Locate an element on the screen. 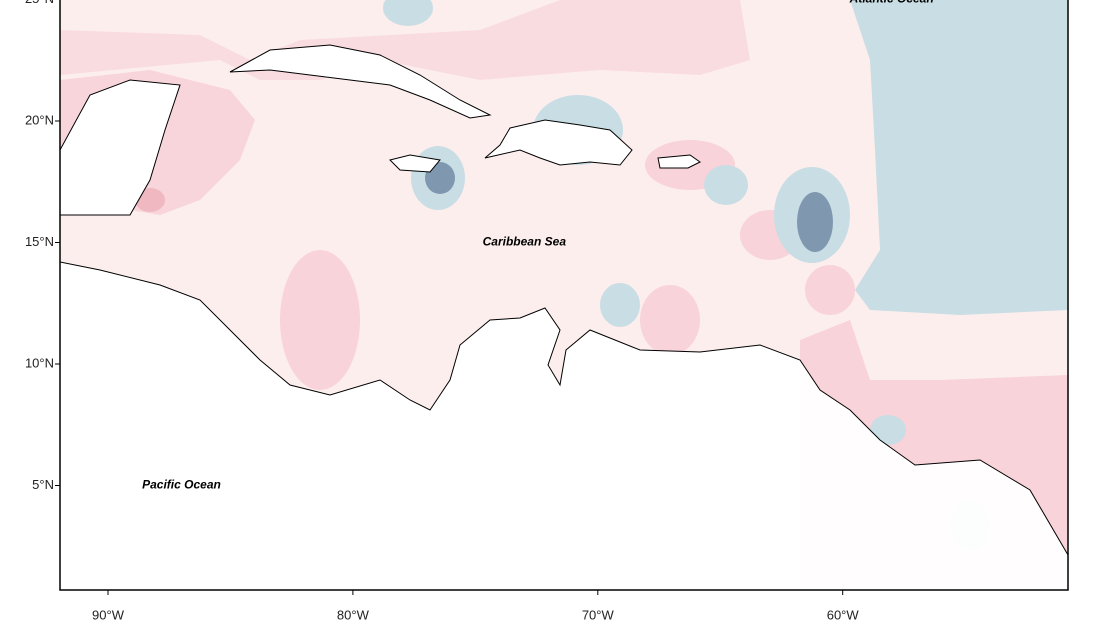 Image resolution: width=1100 pixels, height=630 pixels. x-tick-label: 60°W is located at coordinates (843, 614).